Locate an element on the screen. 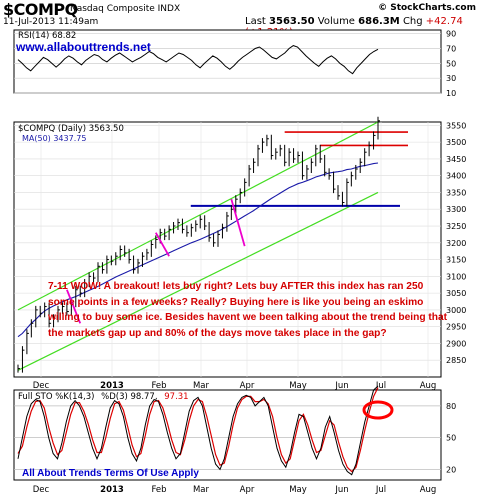 This screenshot has width=480, height=498. rsi-panel: 90 70 50 30 10 RSI(14) 68.82 is located at coordinates (234, 63).